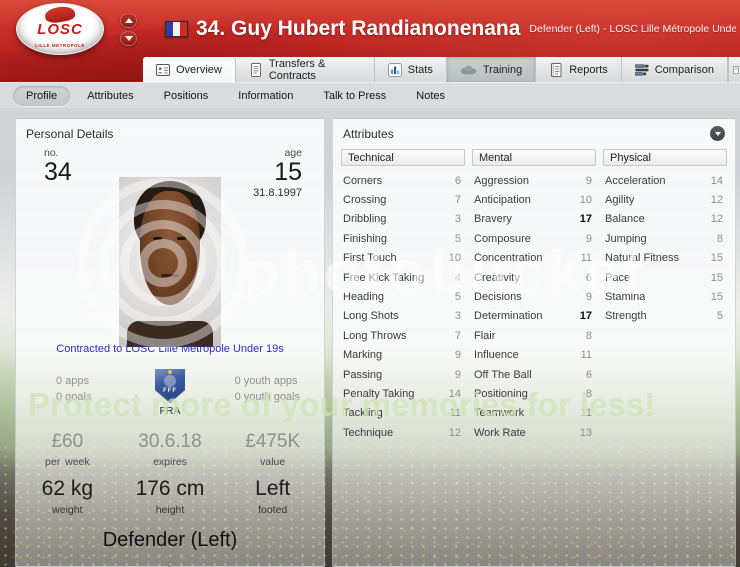  I want to click on tab-comparison: Comparison, so click(675, 69).